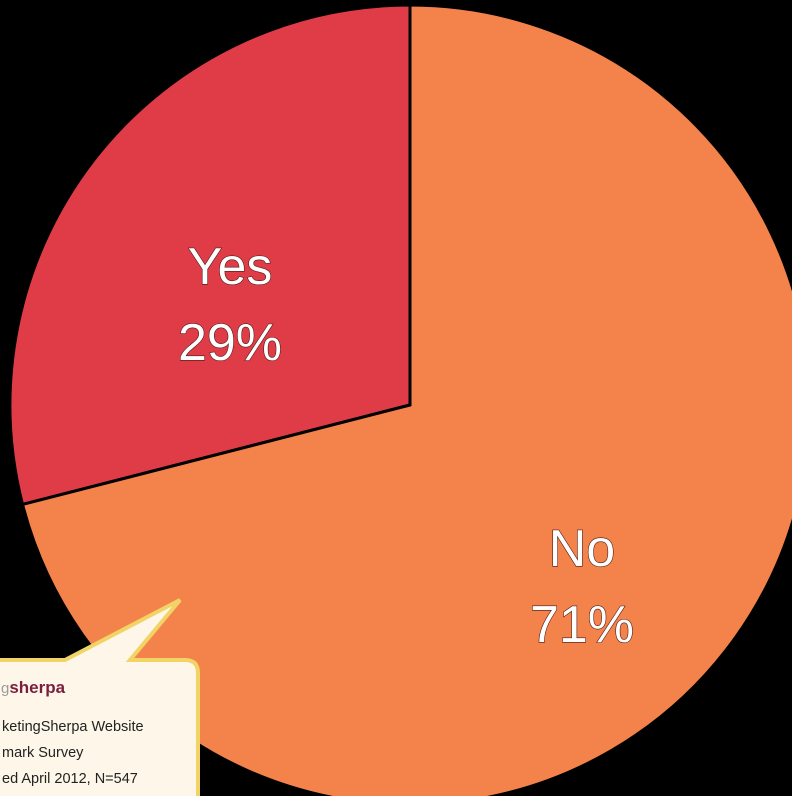  Describe the element at coordinates (5, 688) in the screenshot. I see `callout-logo-prefix: g` at that location.